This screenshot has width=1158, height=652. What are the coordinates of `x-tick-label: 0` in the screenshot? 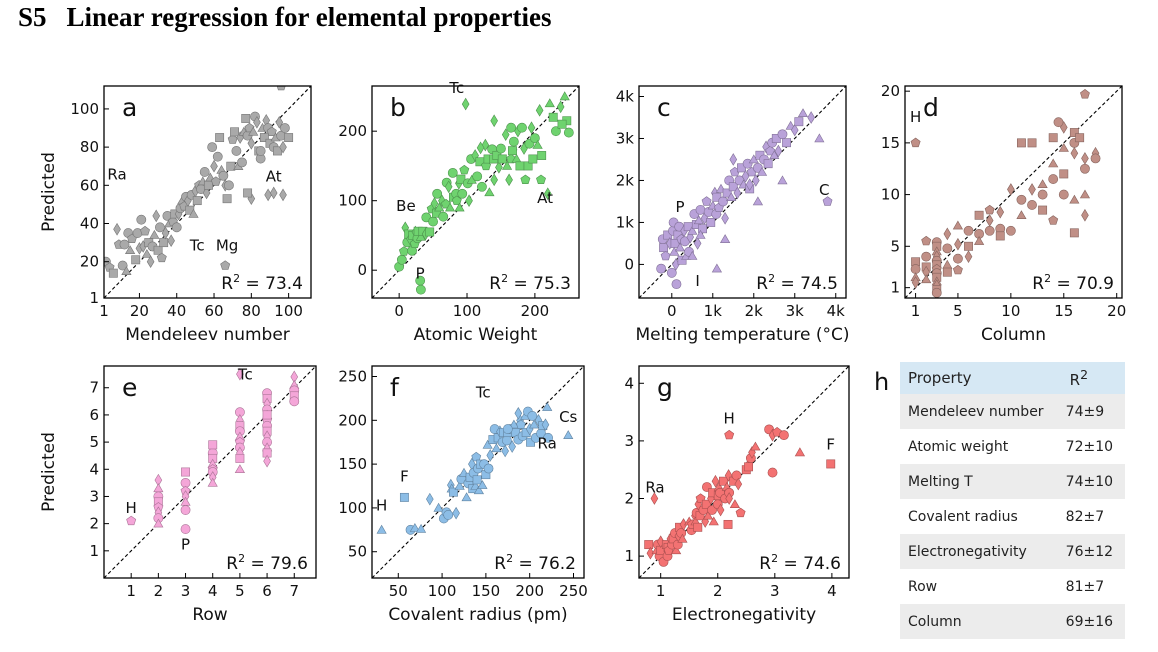 It's located at (672, 311).